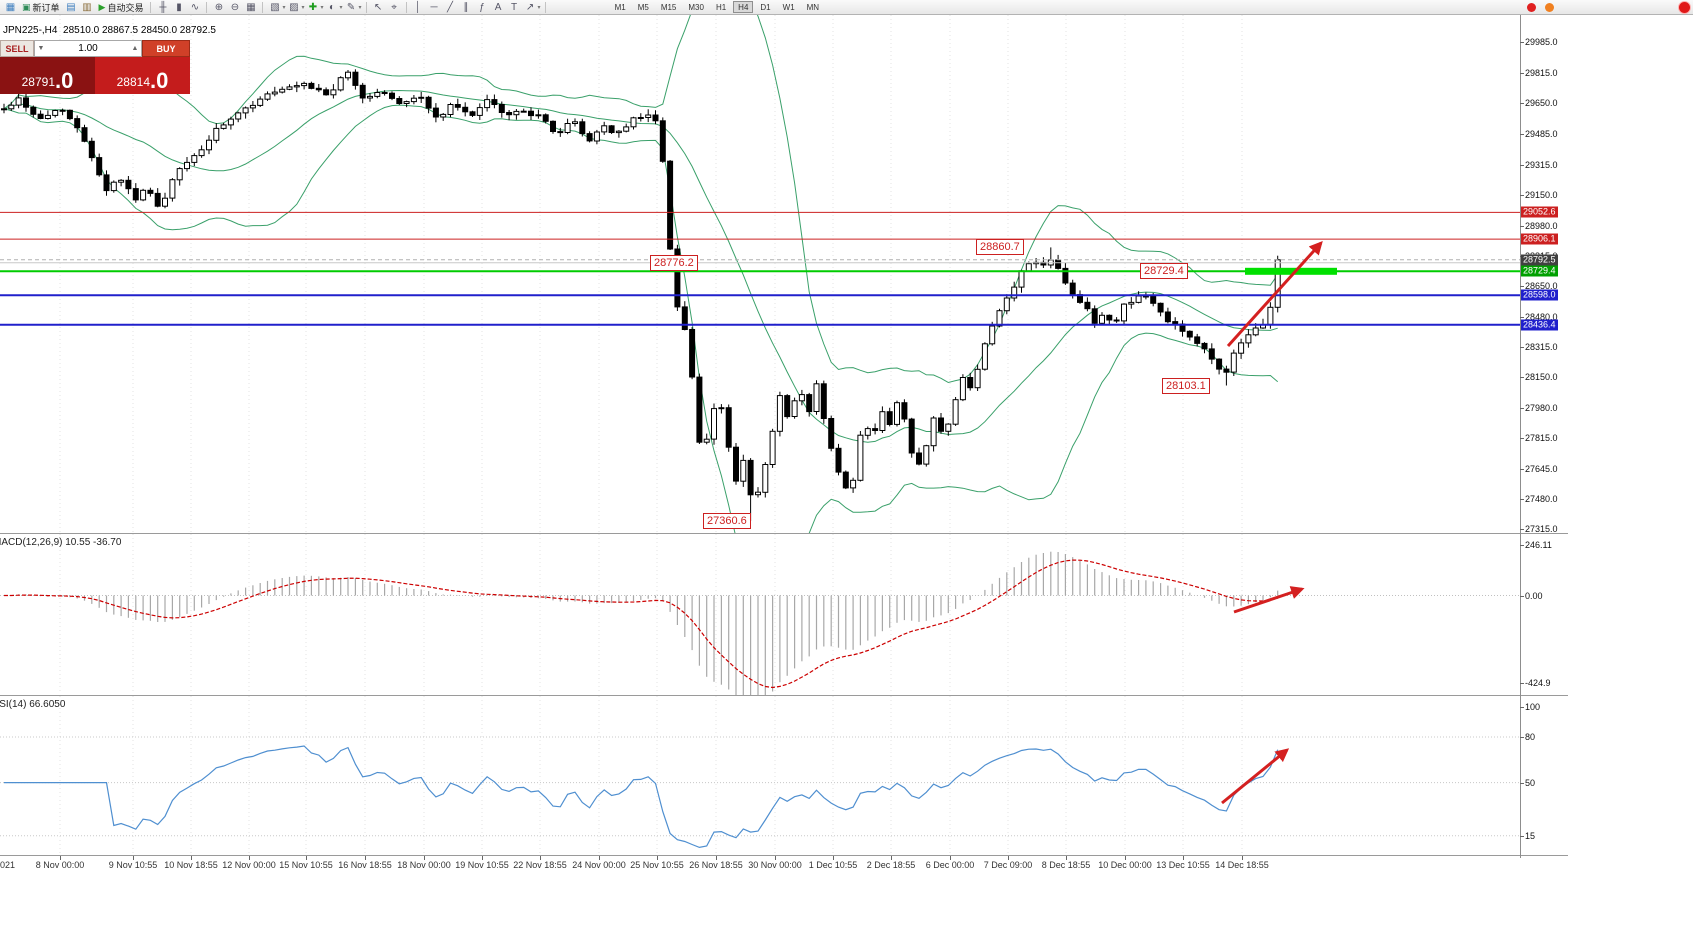 The width and height of the screenshot is (1693, 938). Describe the element at coordinates (1255, 776) in the screenshot. I see `trend-arrow-rsi` at that location.